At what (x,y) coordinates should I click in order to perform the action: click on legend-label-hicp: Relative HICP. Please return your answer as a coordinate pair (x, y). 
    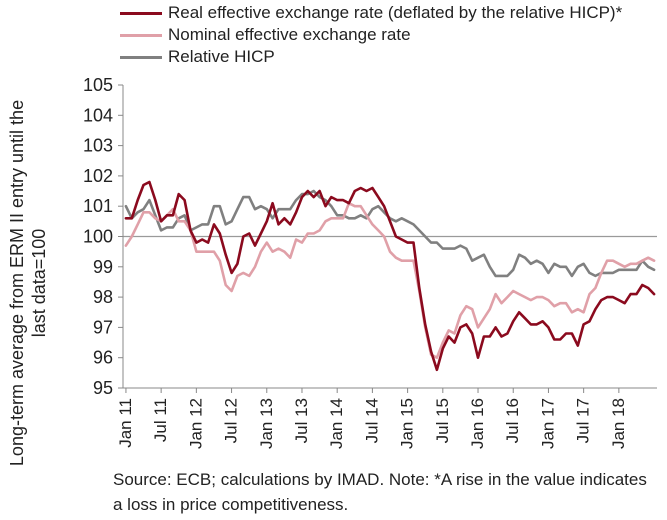
    Looking at the image, I should click on (221, 56).